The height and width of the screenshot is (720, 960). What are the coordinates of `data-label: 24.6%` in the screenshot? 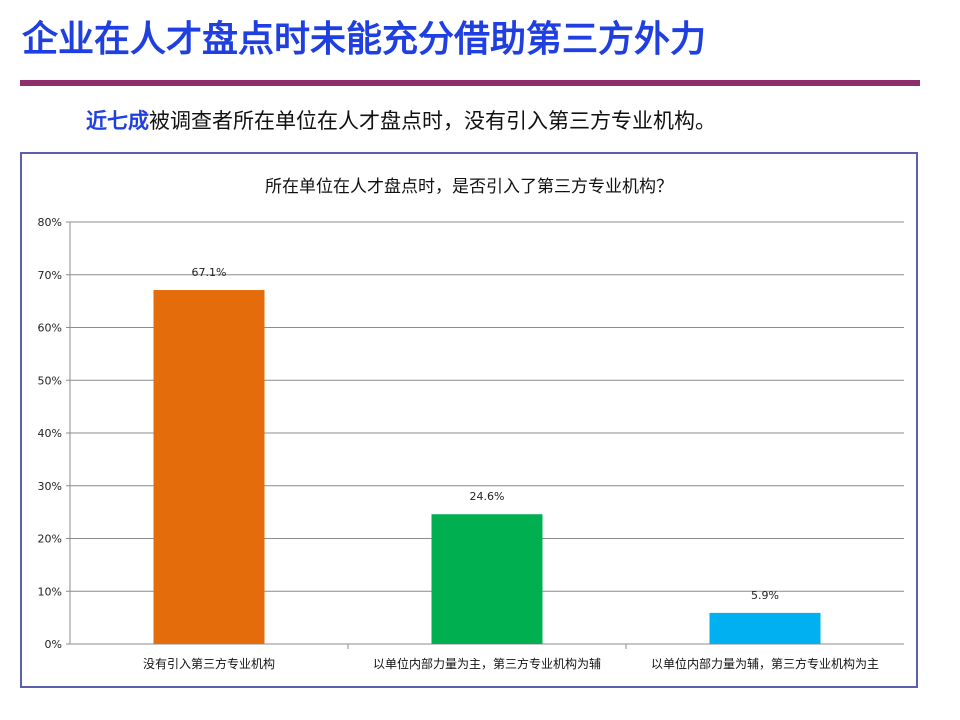 It's located at (487, 496).